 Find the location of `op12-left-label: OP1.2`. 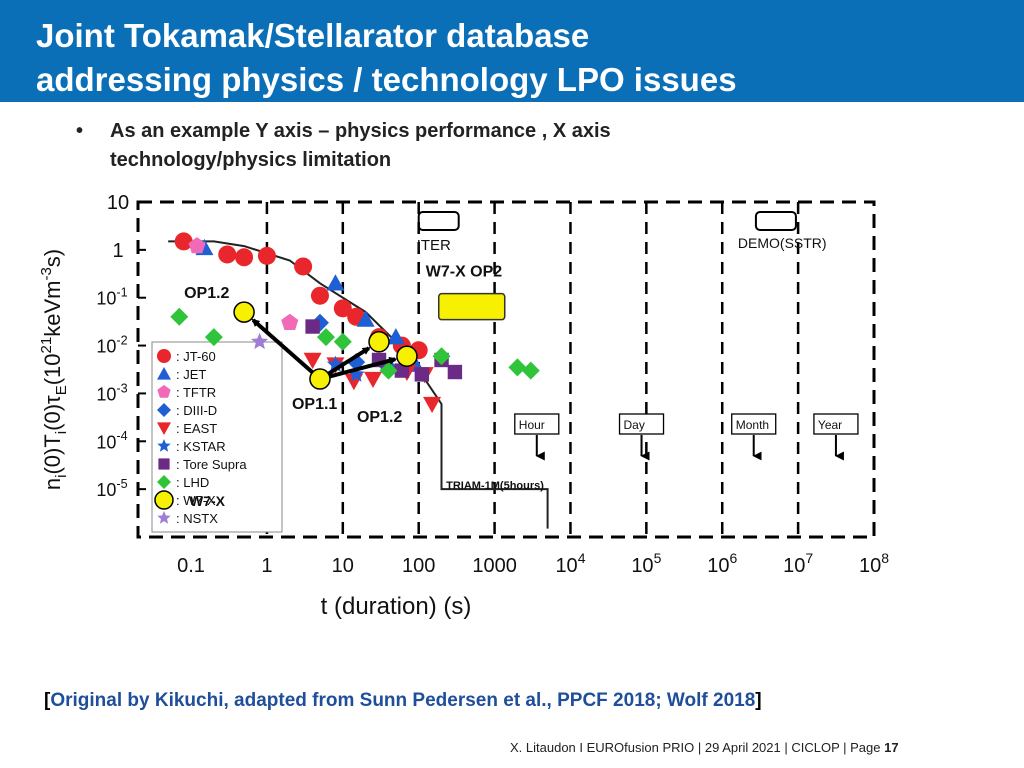

op12-left-label: OP1.2 is located at coordinates (206, 293).